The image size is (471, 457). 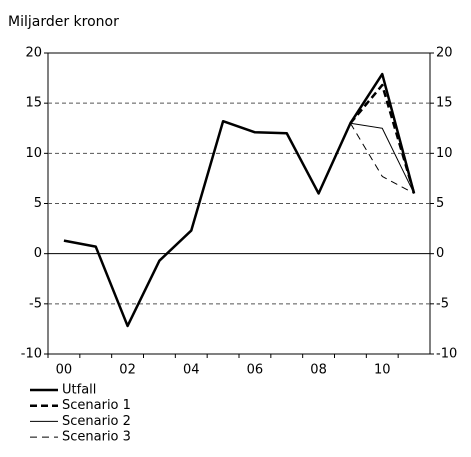 What do you see at coordinates (382, 370) in the screenshot?
I see `x-tick-label: 10` at bounding box center [382, 370].